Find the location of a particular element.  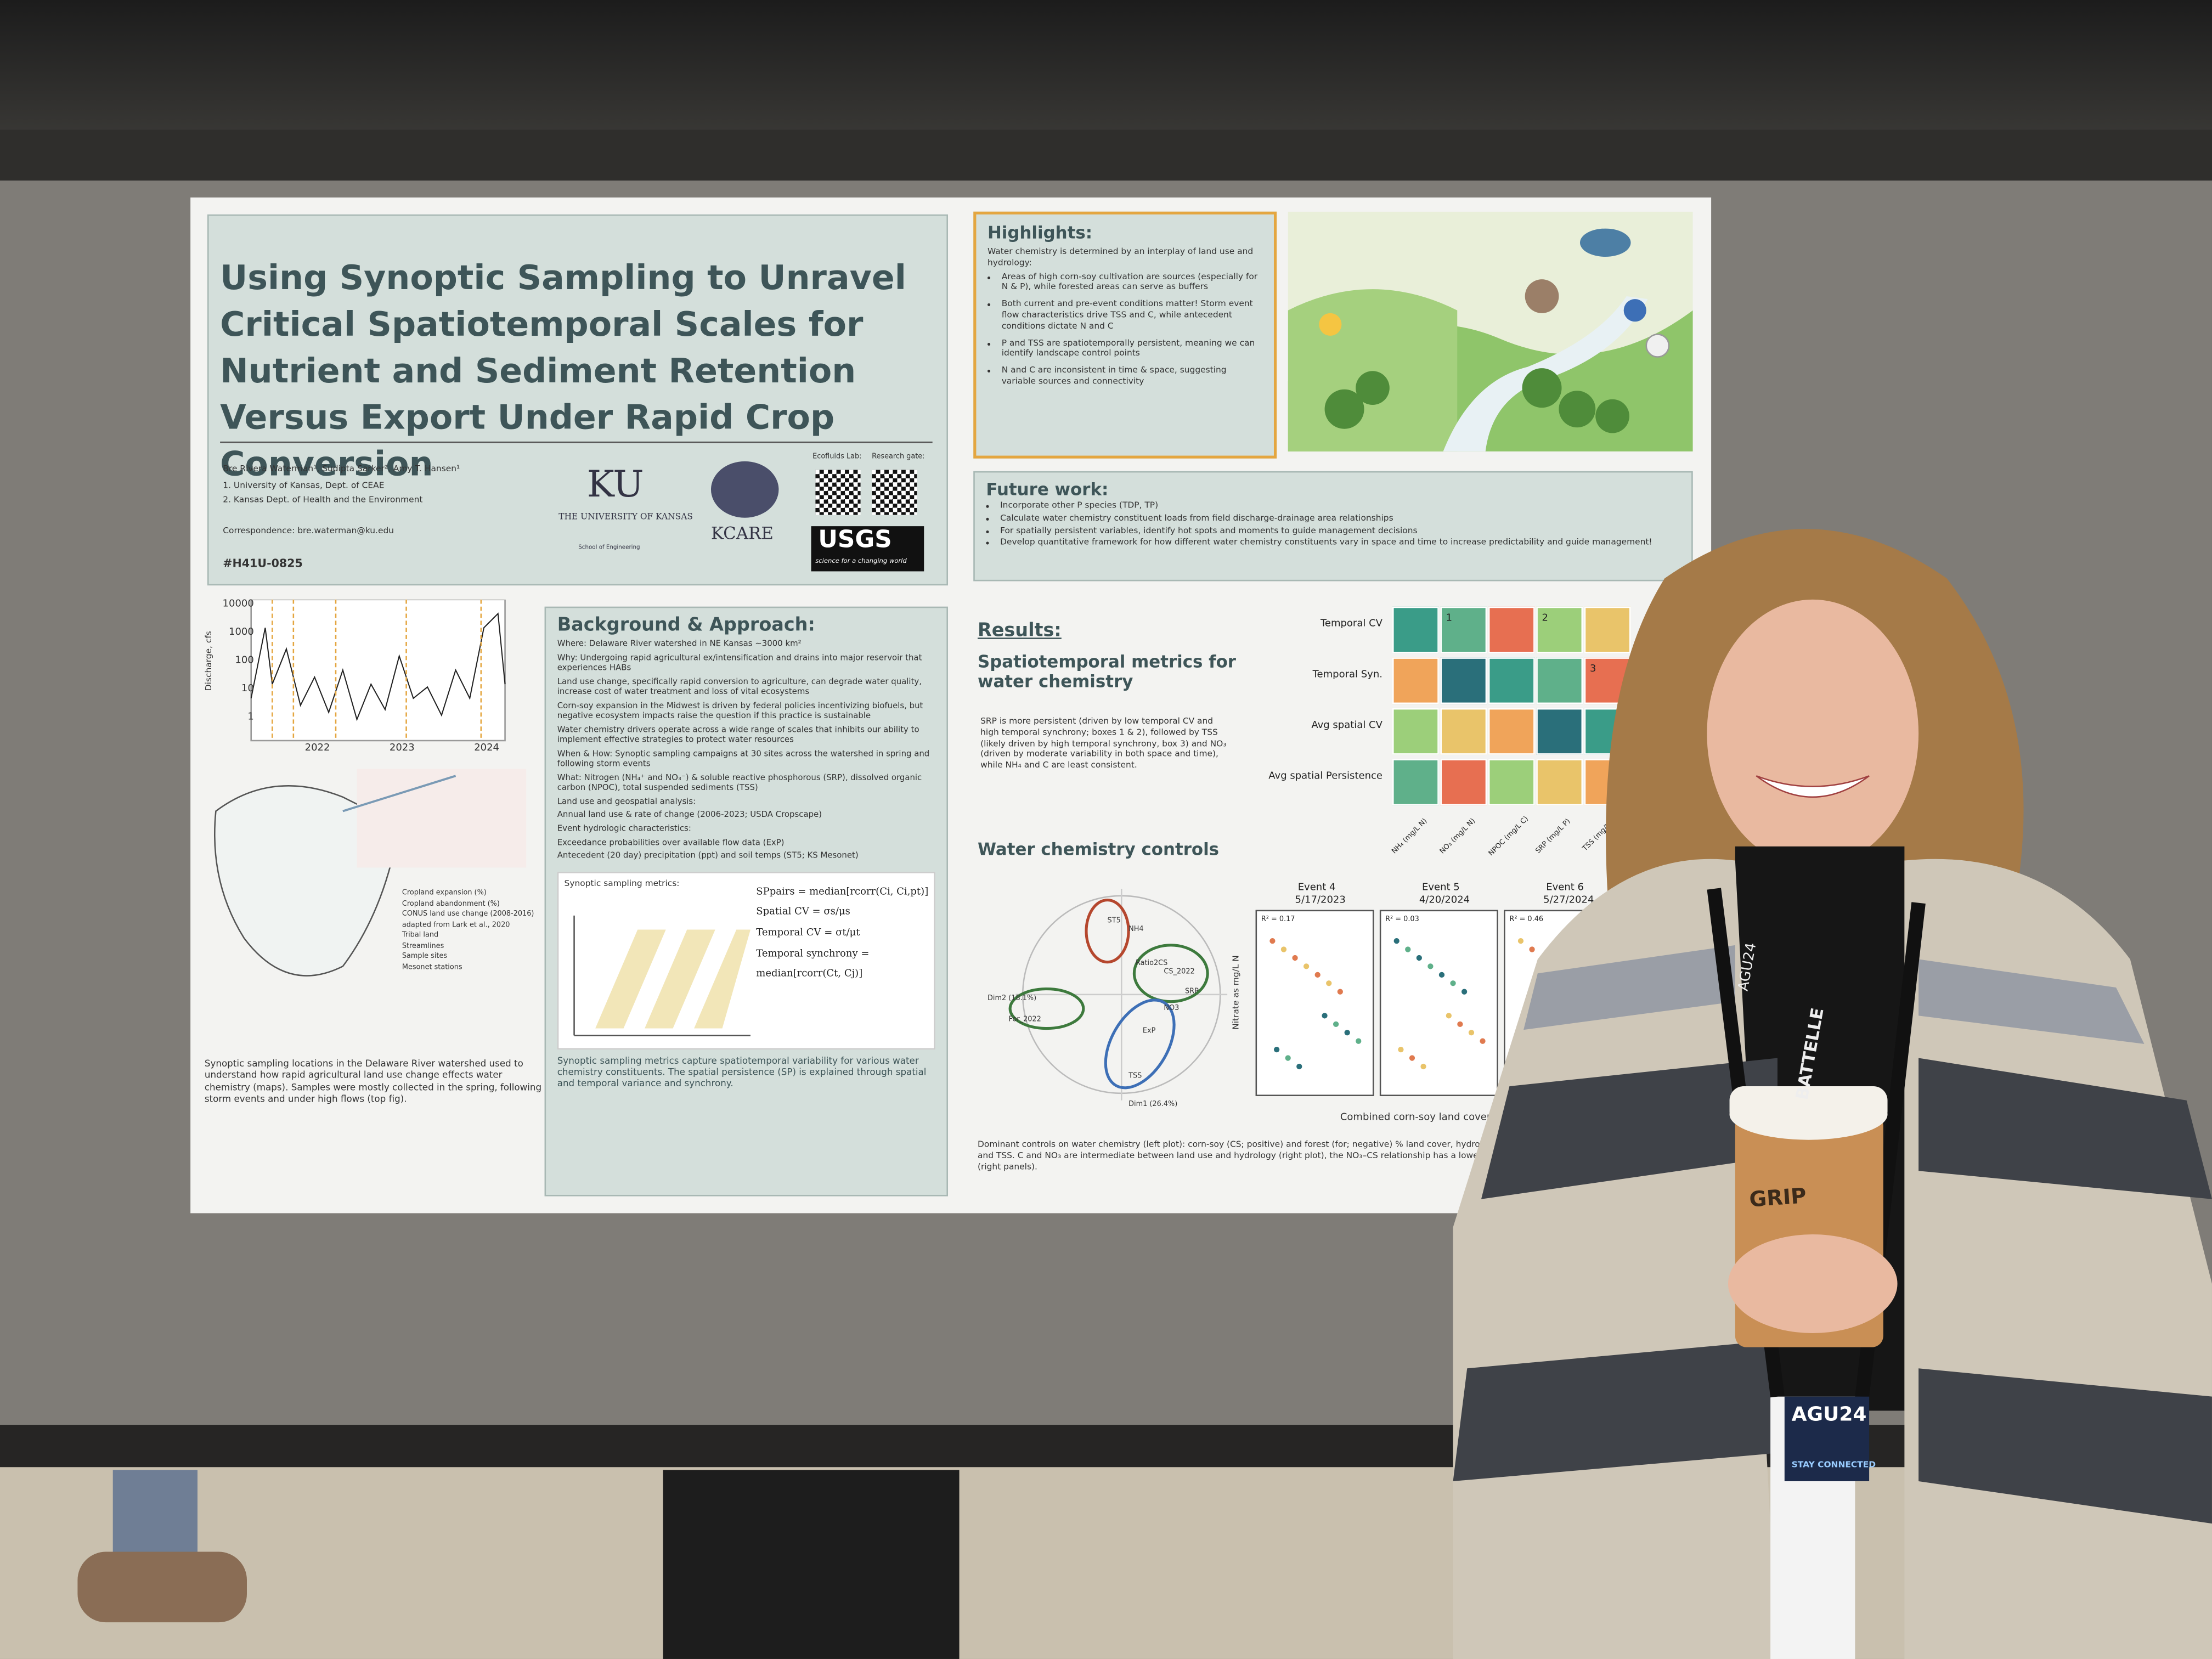

visitor-legs is located at coordinates (811, 1565).